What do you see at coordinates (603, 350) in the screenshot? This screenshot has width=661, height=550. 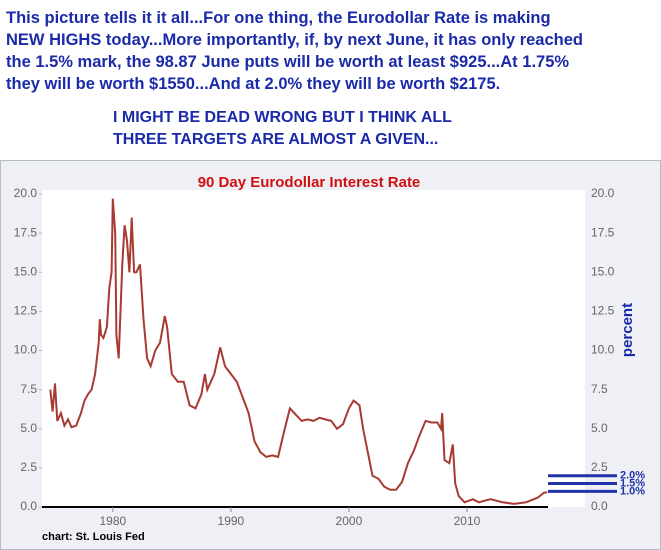 I see `y2-tick-label: 10.0` at bounding box center [603, 350].